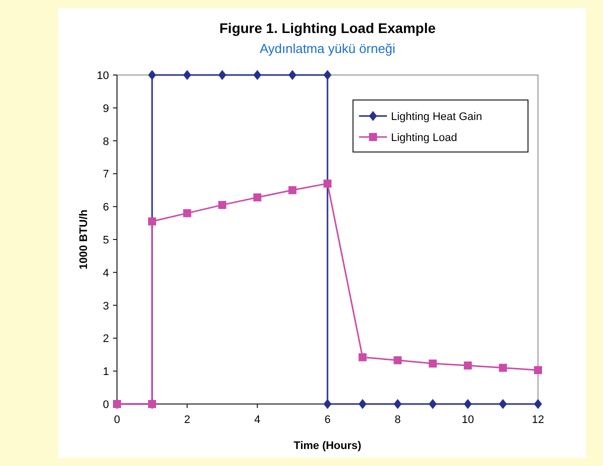 This screenshot has width=603, height=466. Describe the element at coordinates (105, 339) in the screenshot. I see `y-tick-label: 2` at that location.